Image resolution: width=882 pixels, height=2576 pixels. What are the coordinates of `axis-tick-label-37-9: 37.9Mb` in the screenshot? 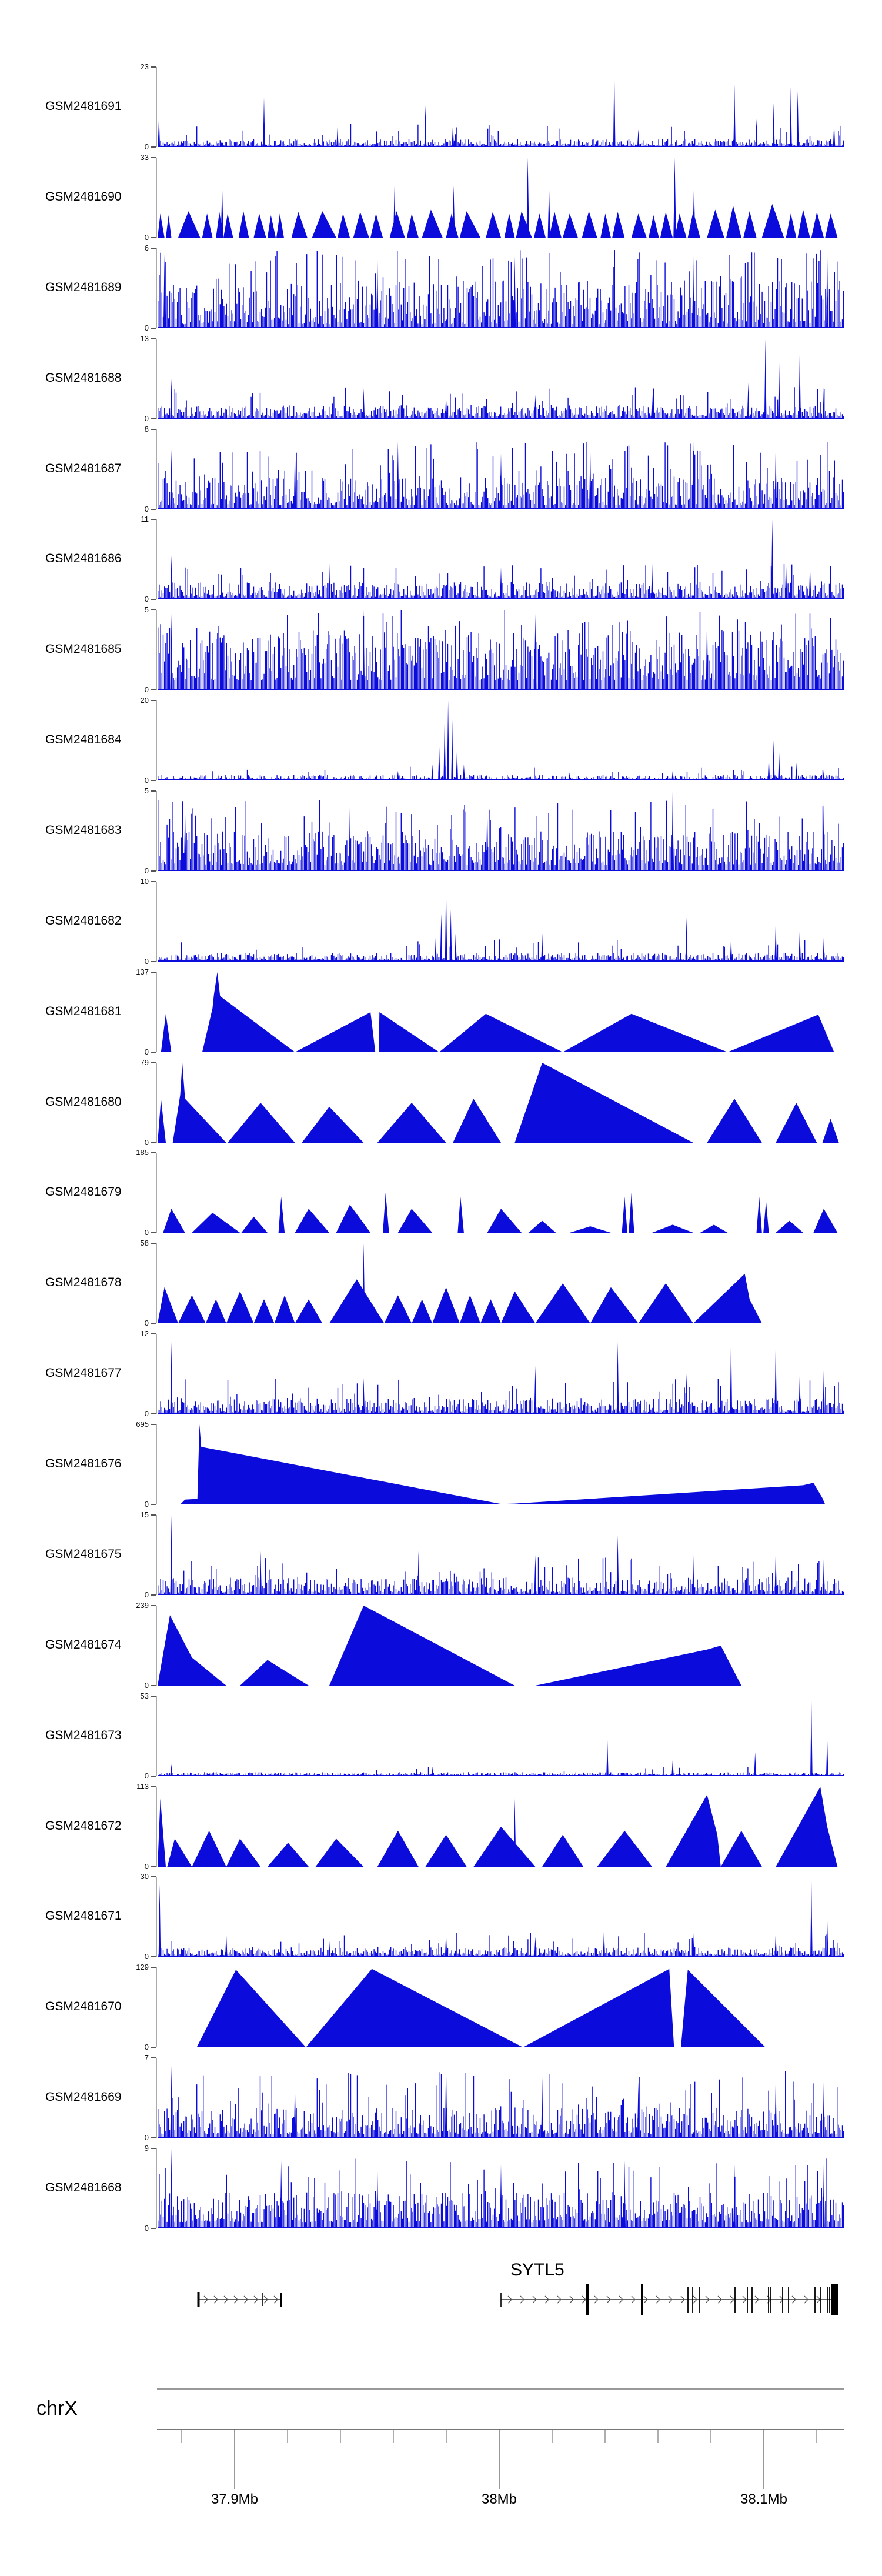 It's located at (235, 2499).